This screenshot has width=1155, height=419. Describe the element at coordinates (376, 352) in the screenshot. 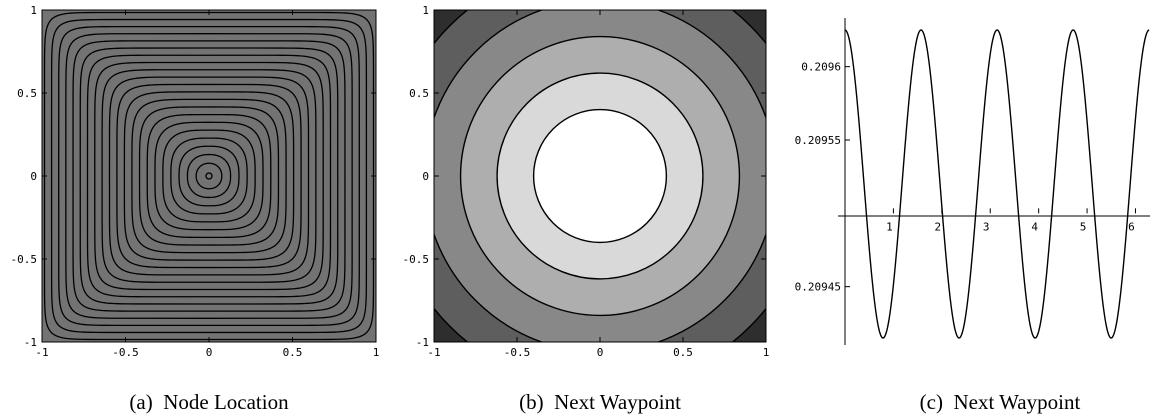

I see `panel-a-x-tick-label: 1` at that location.